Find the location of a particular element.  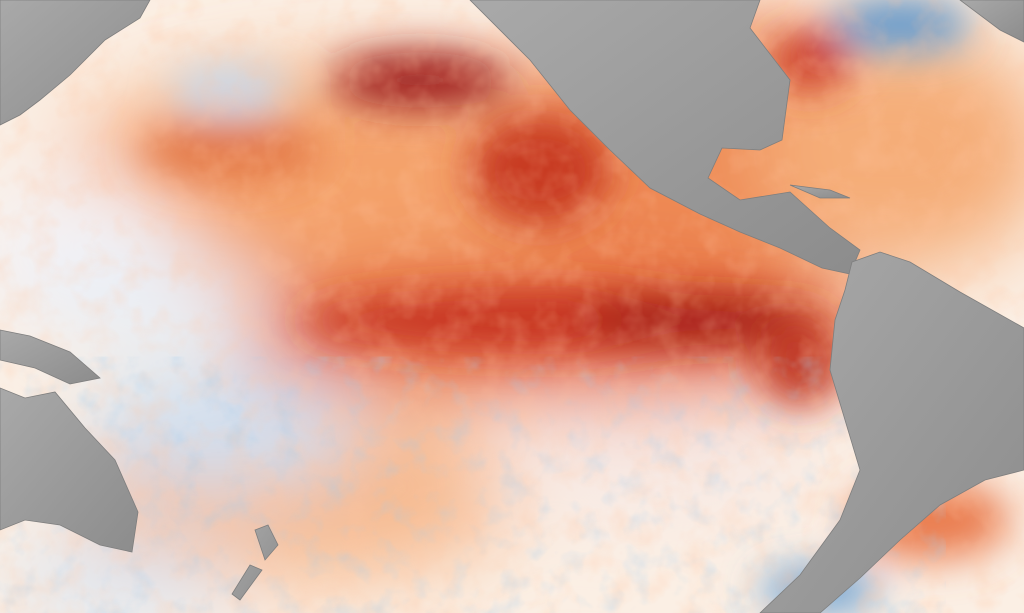

caribbean is located at coordinates (820, 191).